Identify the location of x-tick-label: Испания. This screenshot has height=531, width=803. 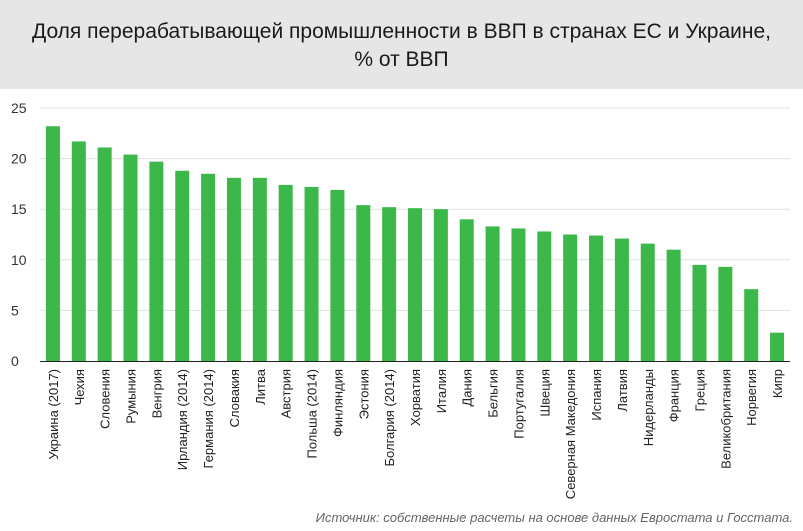
(596, 395).